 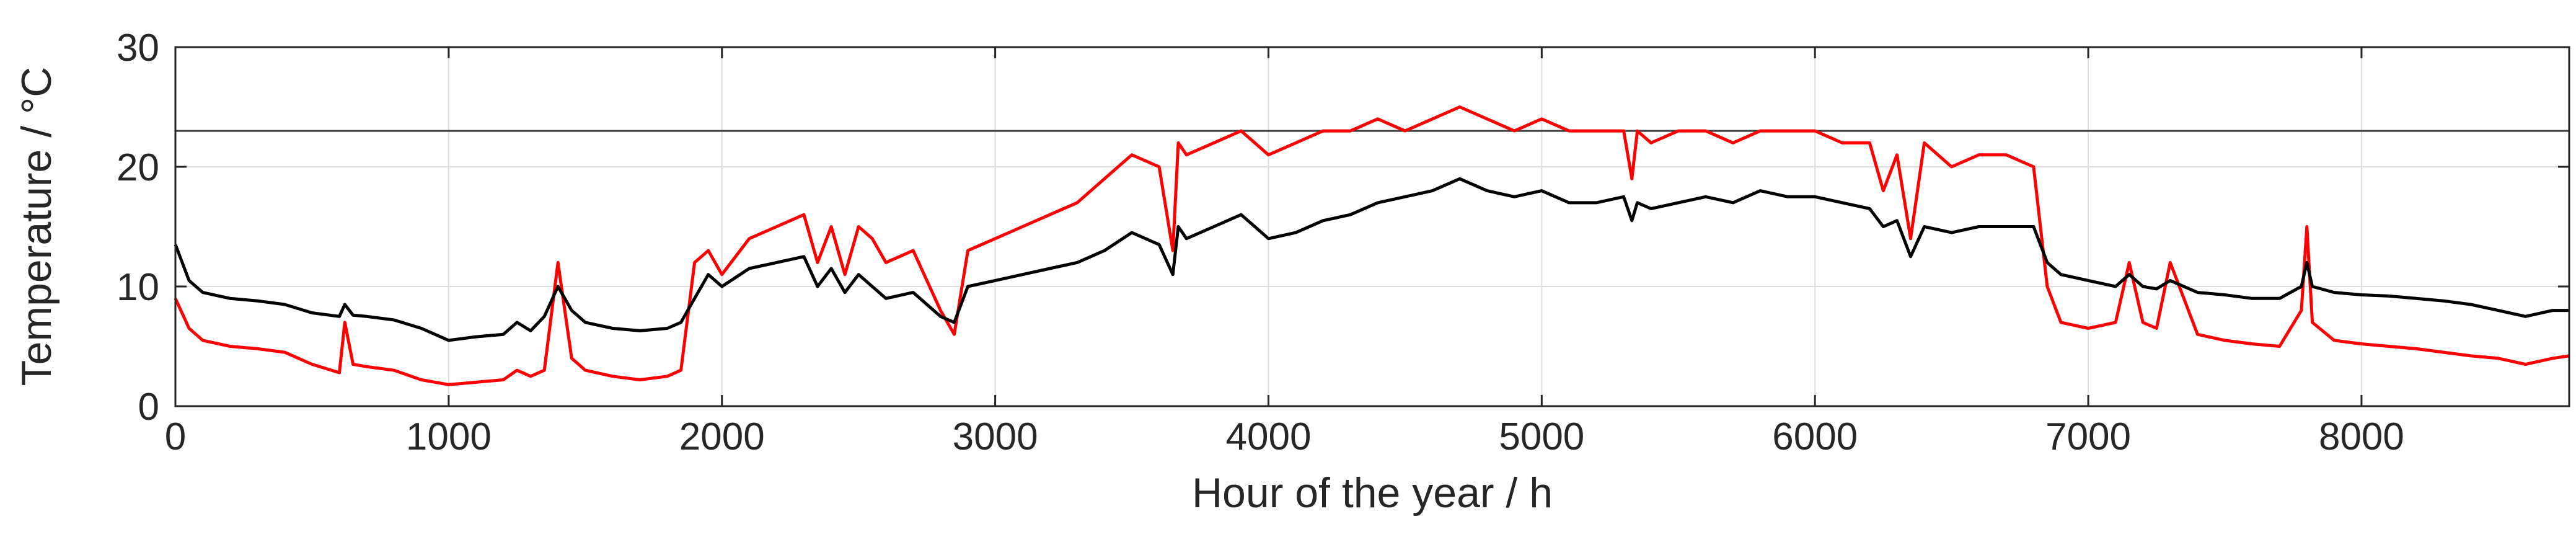 I want to click on x-tick-label: 2000, so click(x=722, y=436).